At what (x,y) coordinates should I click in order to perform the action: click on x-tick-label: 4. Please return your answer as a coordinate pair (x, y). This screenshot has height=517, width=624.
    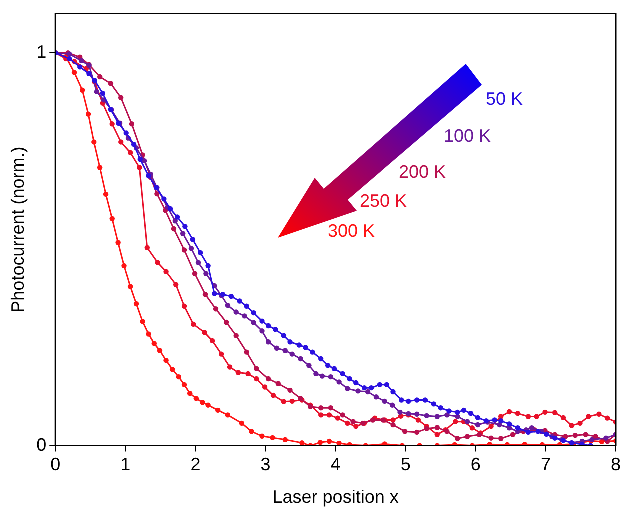
    Looking at the image, I should click on (335, 464).